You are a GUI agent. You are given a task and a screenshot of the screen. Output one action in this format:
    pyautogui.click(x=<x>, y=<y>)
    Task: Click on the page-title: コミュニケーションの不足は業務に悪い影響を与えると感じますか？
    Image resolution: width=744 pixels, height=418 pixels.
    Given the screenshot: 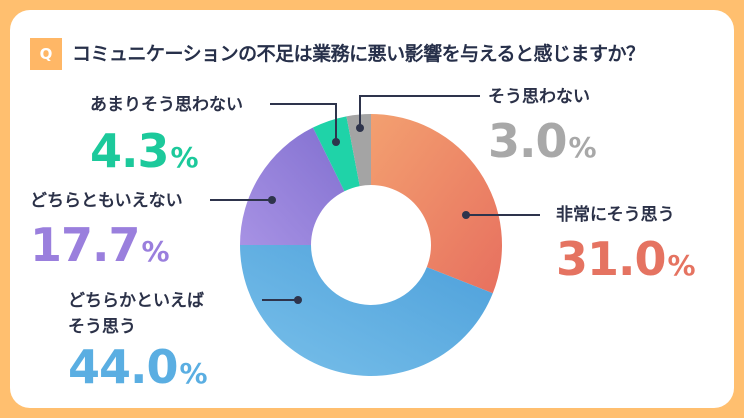 What is the action you would take?
    pyautogui.click(x=358, y=54)
    